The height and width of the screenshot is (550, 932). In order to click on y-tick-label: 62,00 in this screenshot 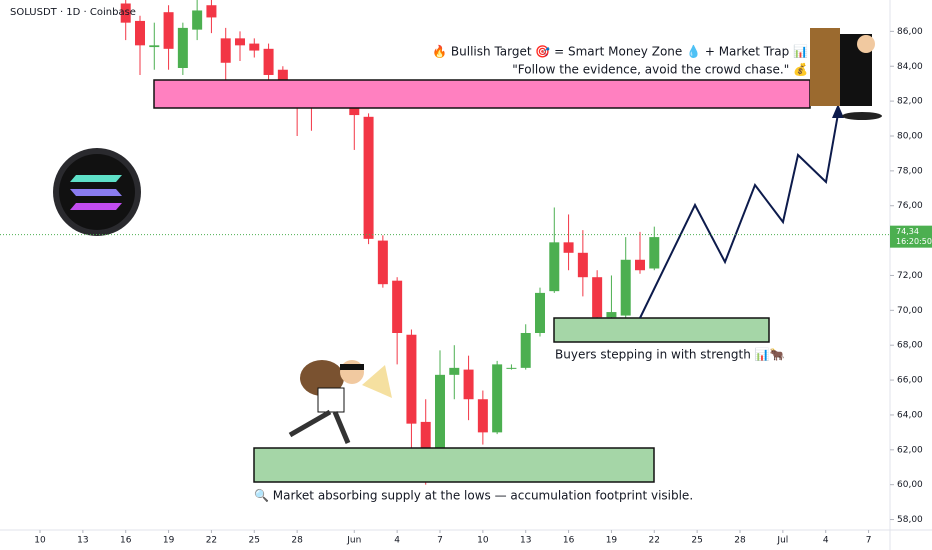, I will do `click(910, 450)`.